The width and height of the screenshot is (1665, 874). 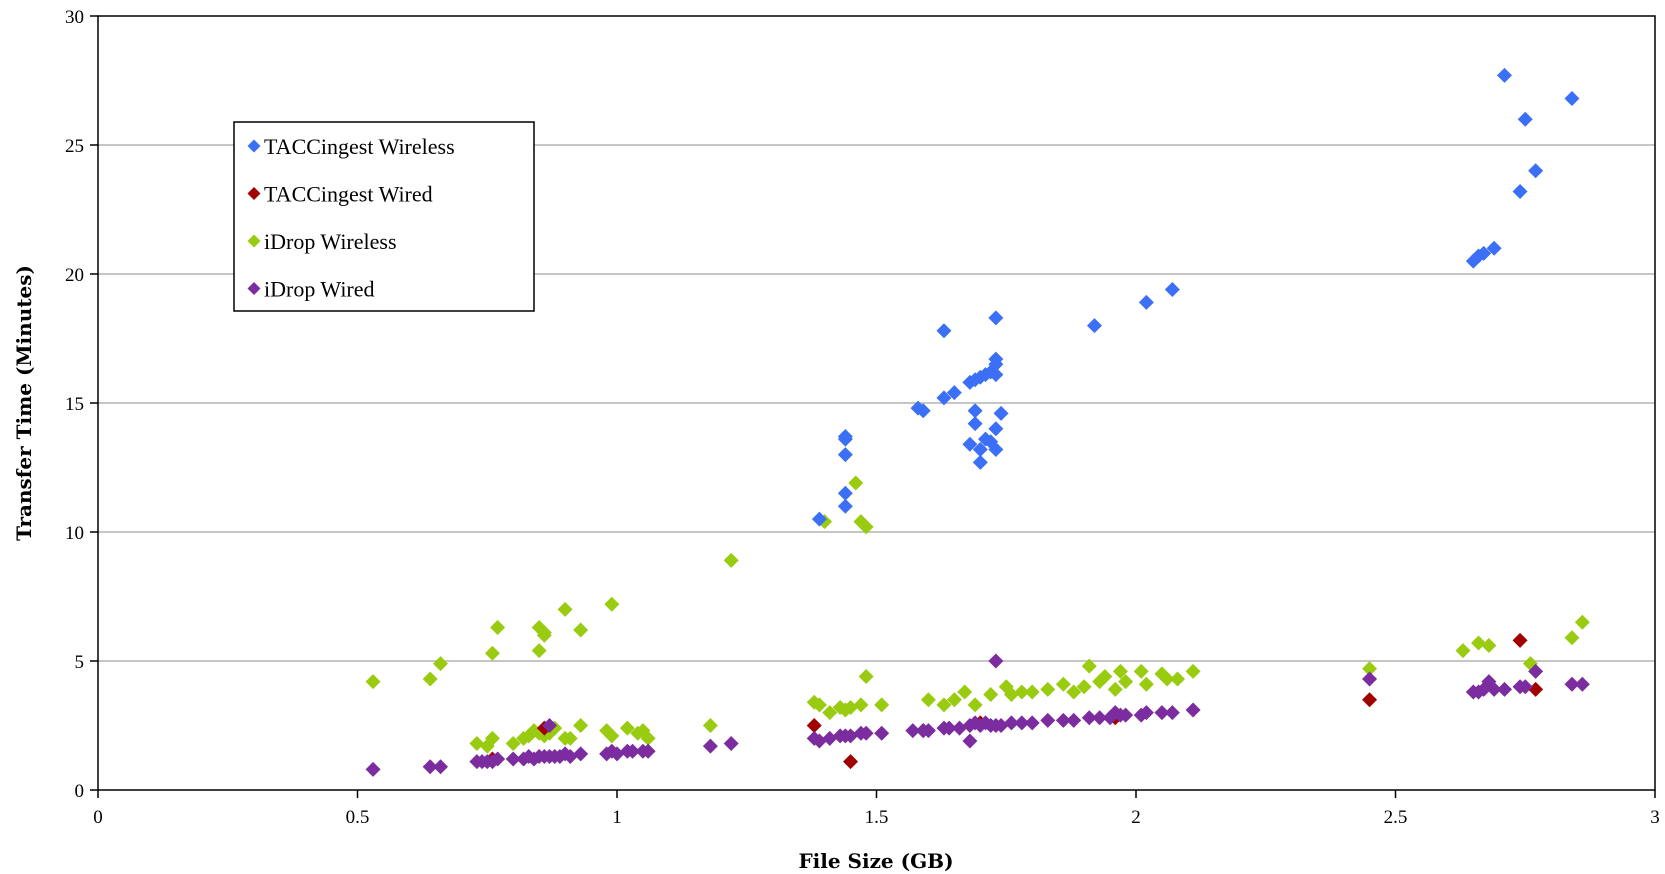 I want to click on y-tick-label: 0, so click(x=80, y=791).